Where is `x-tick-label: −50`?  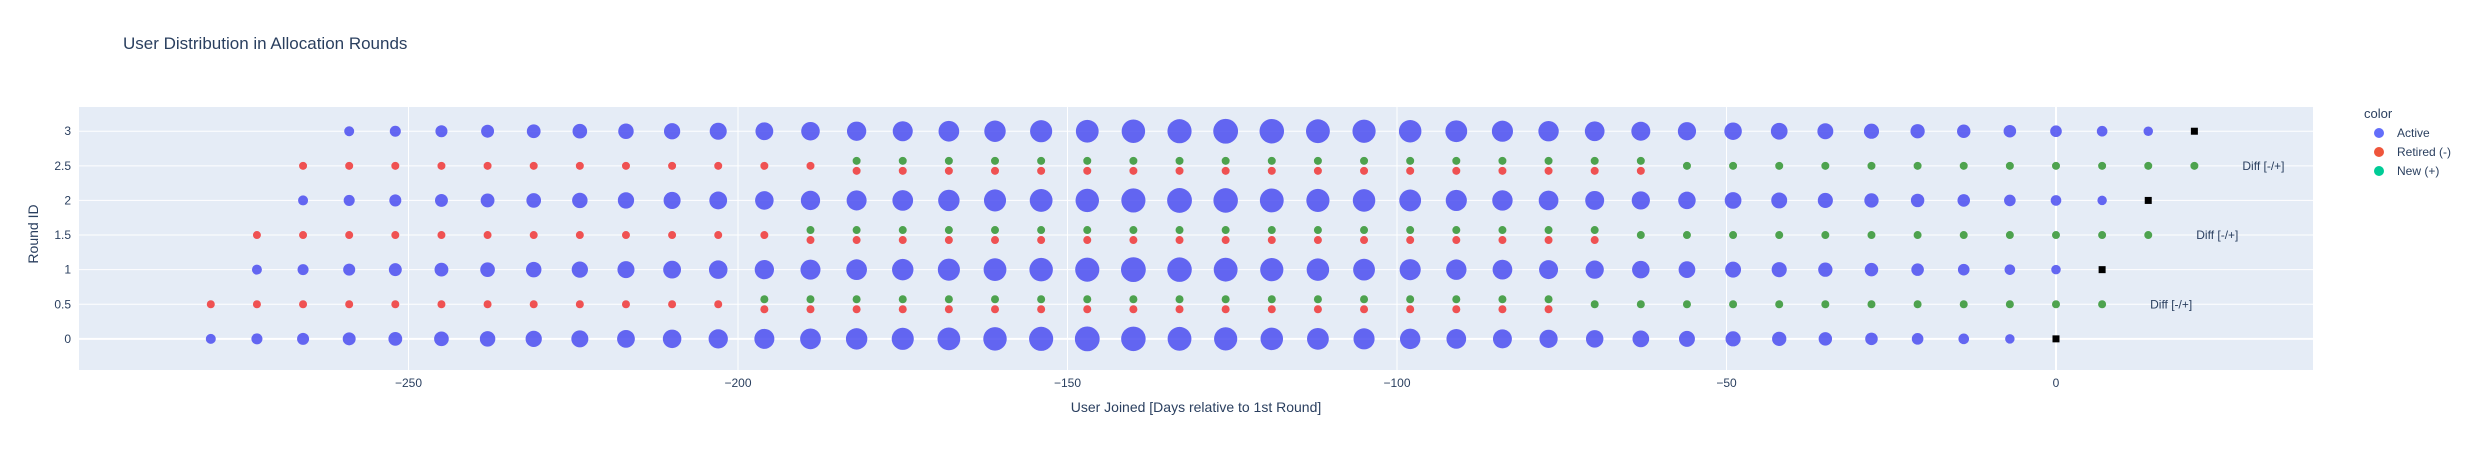 x-tick-label: −50 is located at coordinates (1726, 383).